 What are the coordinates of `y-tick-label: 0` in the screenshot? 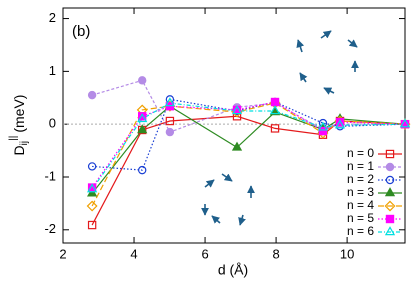 It's located at (52, 123).